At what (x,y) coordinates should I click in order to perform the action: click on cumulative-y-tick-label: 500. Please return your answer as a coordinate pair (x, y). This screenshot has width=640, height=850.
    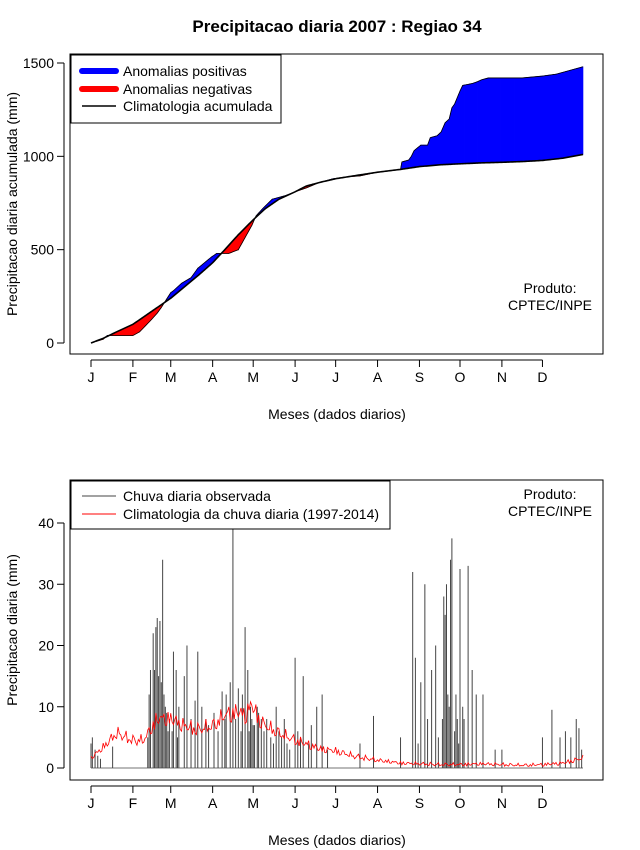
    Looking at the image, I should click on (43, 250).